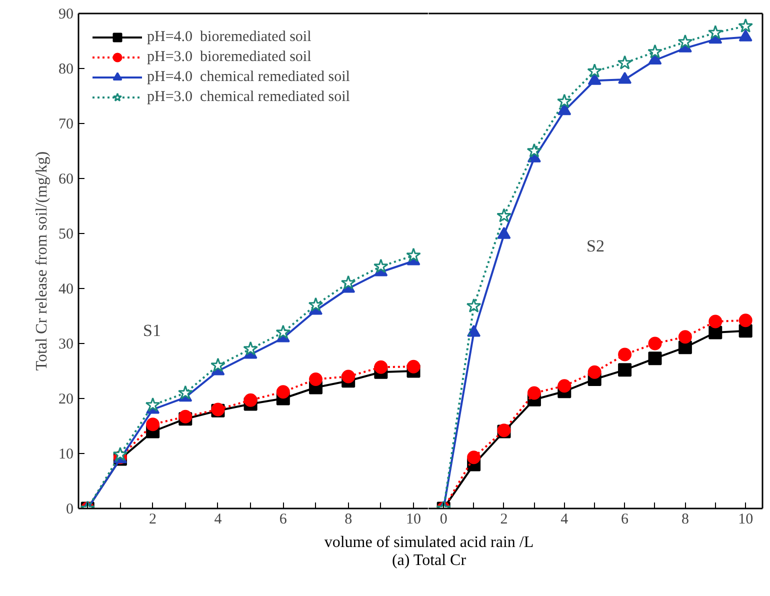  I want to click on y-tick-label: 40, so click(66, 290).